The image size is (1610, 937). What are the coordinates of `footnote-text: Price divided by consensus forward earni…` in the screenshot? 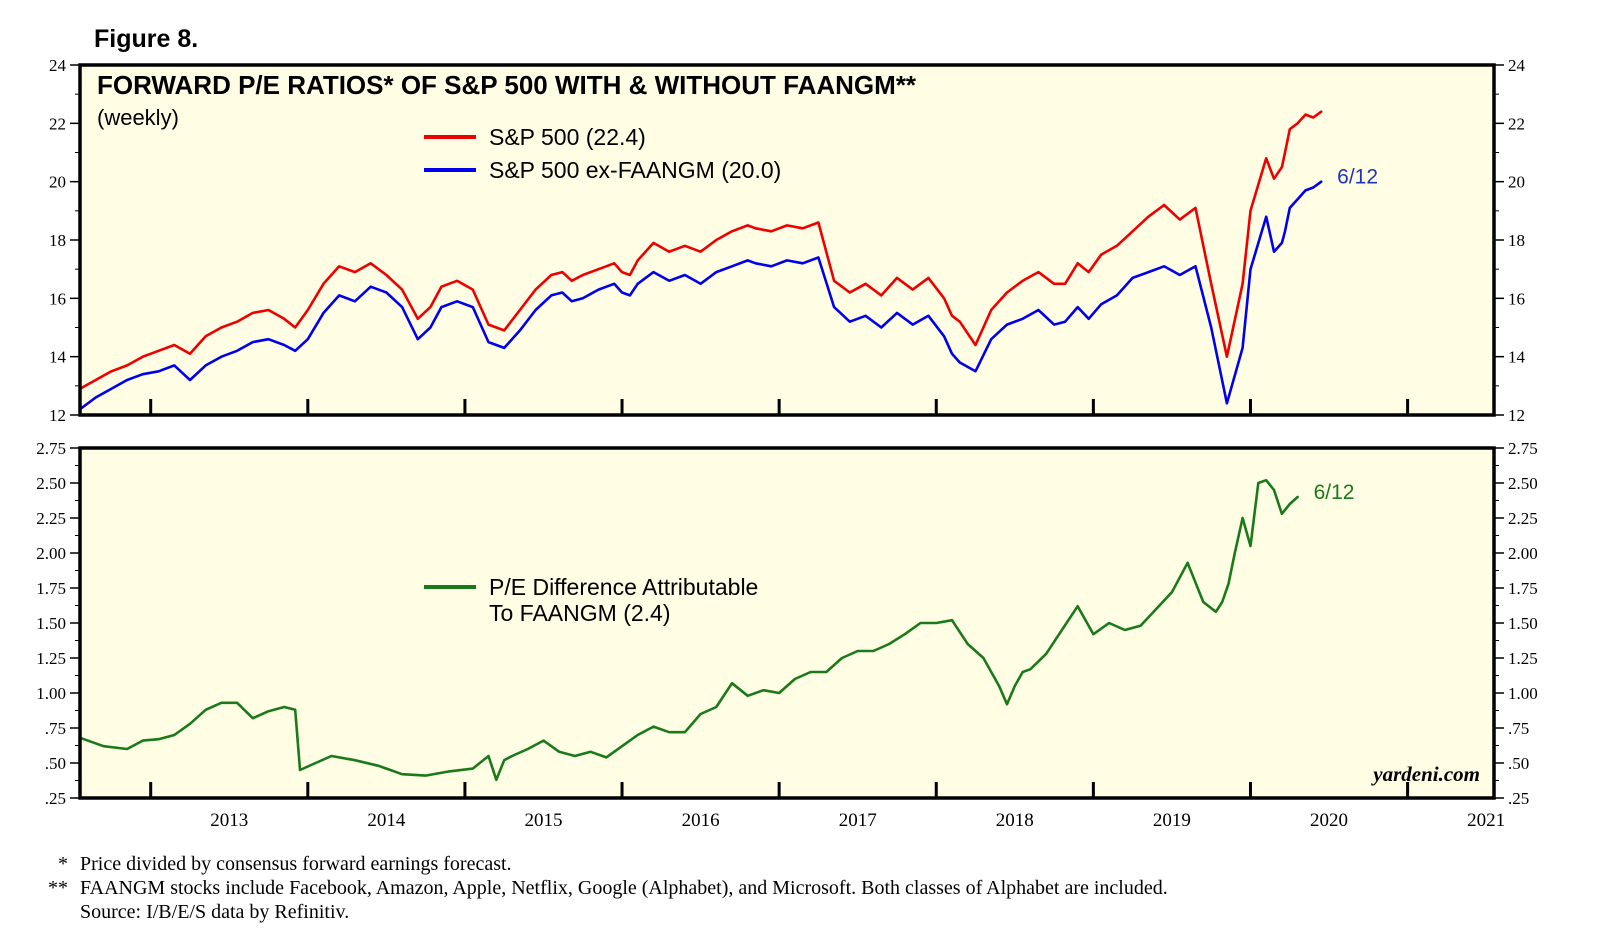 It's located at (296, 864).